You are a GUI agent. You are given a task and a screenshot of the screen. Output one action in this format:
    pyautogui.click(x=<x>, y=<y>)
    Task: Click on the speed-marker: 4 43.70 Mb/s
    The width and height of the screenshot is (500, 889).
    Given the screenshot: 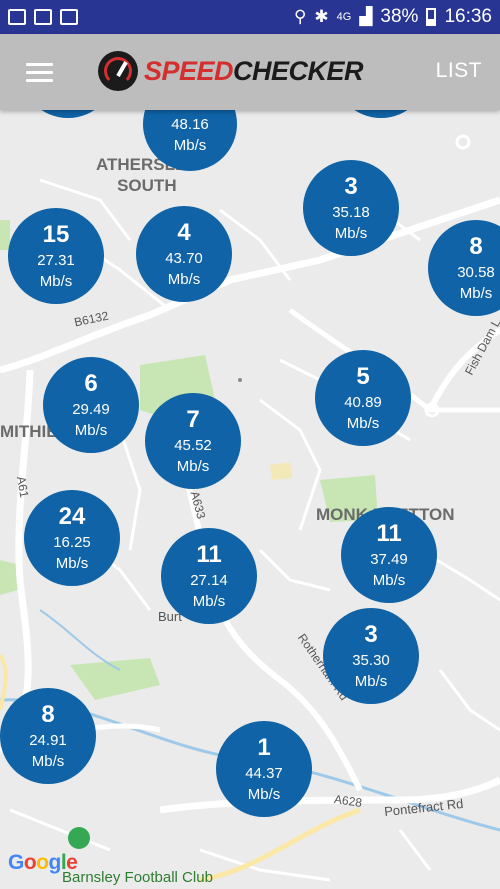 What is the action you would take?
    pyautogui.click(x=184, y=254)
    